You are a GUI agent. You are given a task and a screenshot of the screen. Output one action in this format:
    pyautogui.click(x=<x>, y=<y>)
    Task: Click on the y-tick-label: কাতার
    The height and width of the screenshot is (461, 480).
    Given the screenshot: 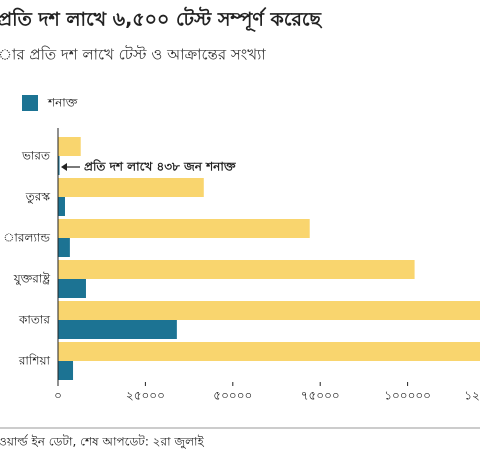 What is the action you would take?
    pyautogui.click(x=34, y=320)
    